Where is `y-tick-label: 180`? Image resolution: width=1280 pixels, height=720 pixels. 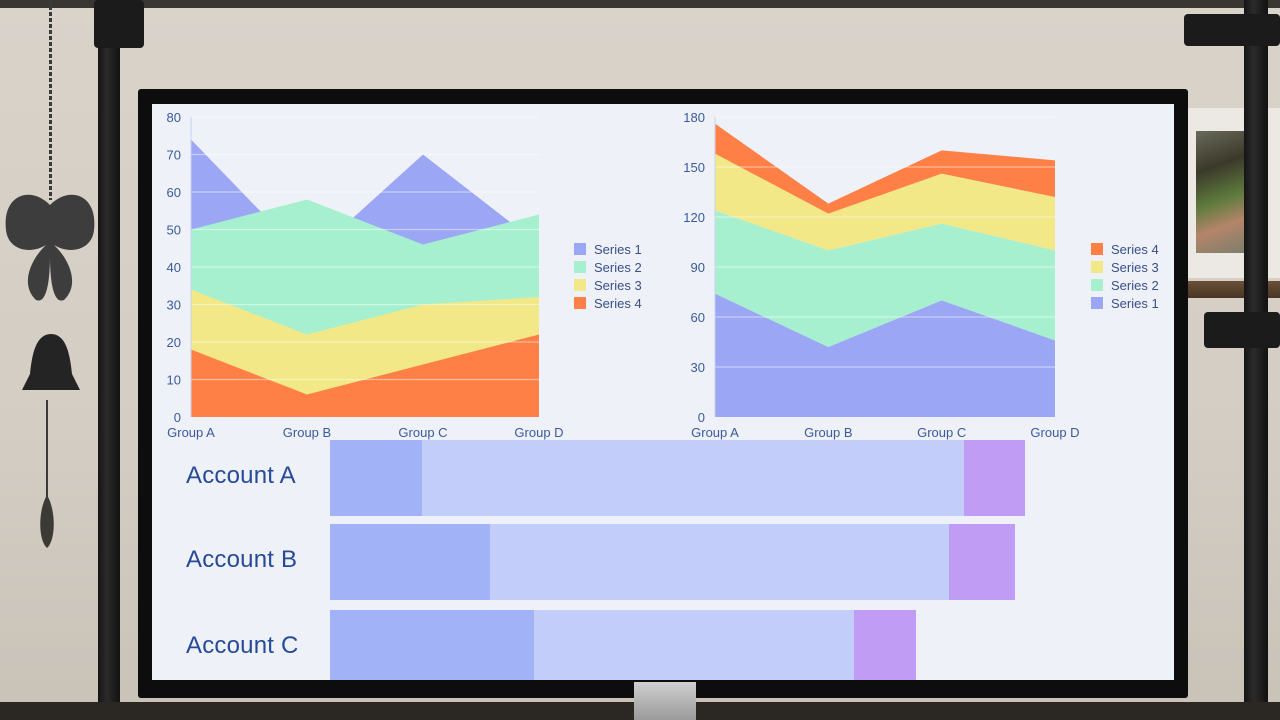 y-tick-label: 180 is located at coordinates (694, 117).